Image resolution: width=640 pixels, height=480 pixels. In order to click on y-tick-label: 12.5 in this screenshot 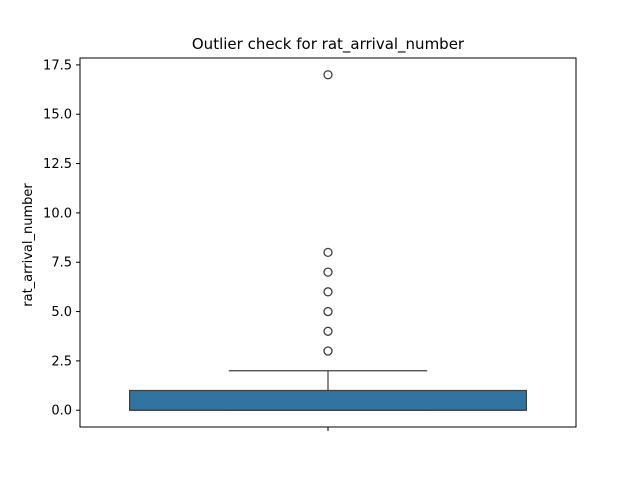, I will do `click(57, 164)`.